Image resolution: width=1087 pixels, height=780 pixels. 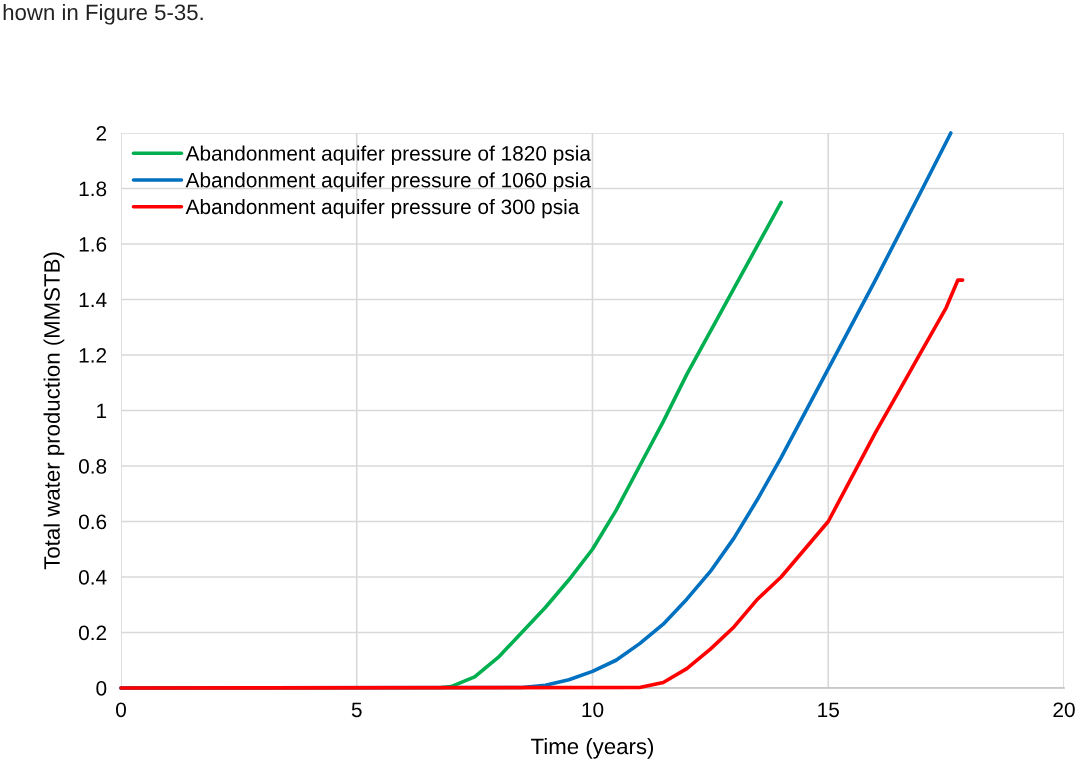 I want to click on legend-label: Abandonment aquifer pressure of 1820 psia, so click(x=388, y=155).